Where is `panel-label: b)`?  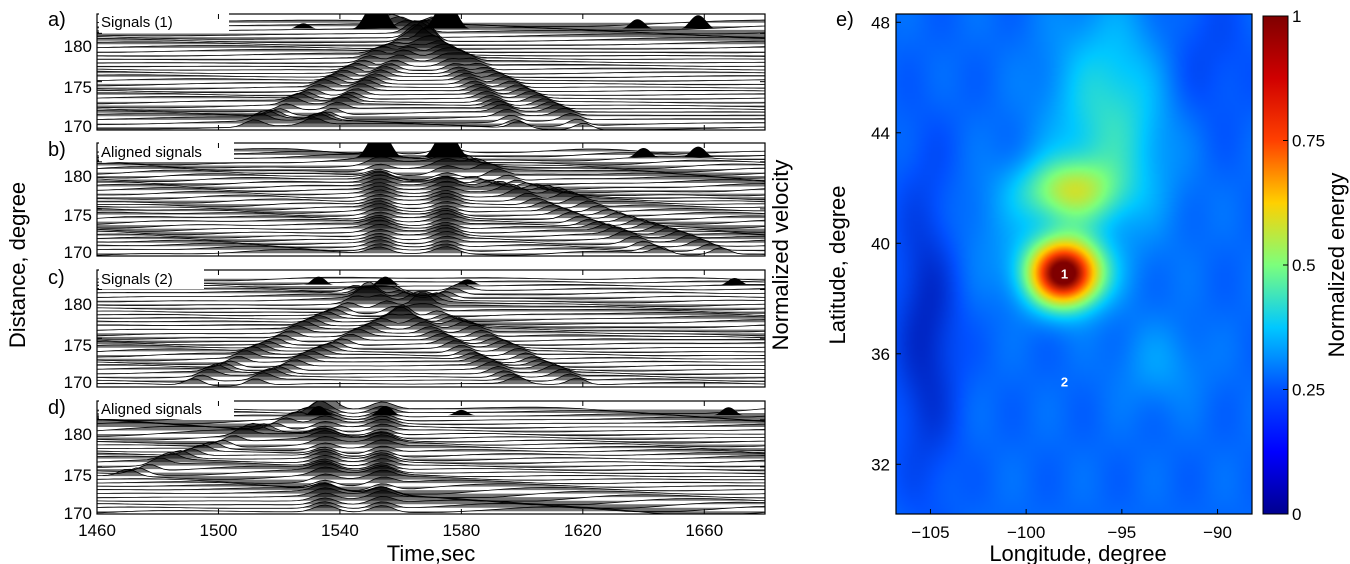
panel-label: b) is located at coordinates (57, 150).